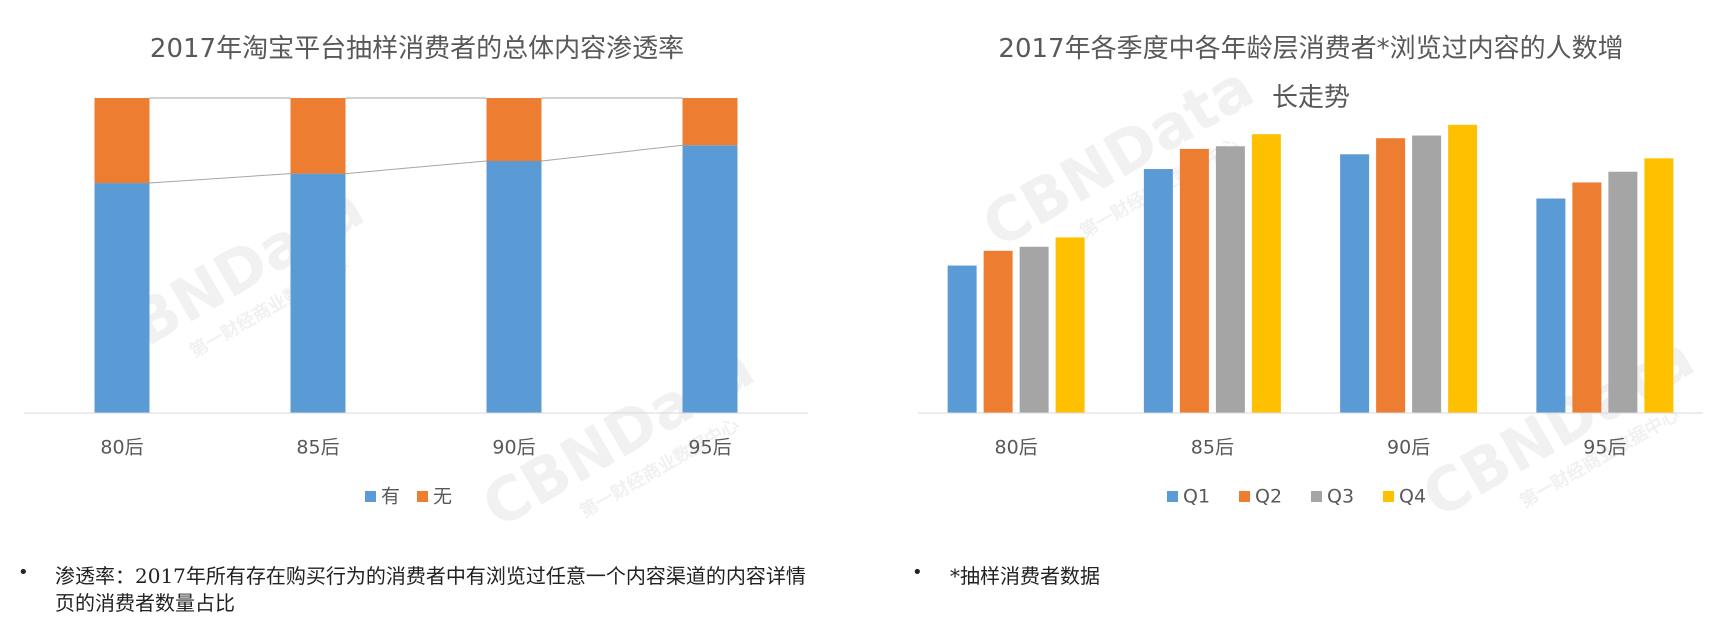  Describe the element at coordinates (1268, 497) in the screenshot. I see `legend-label: Q2` at that location.